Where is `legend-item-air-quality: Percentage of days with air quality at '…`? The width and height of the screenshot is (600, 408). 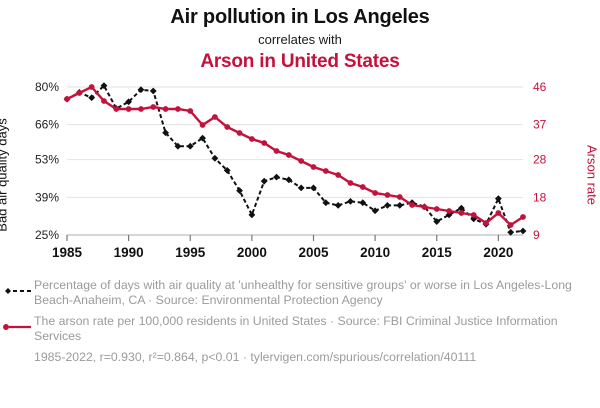 legend-item-air-quality: Percentage of days with air quality at '… is located at coordinates (300, 292).